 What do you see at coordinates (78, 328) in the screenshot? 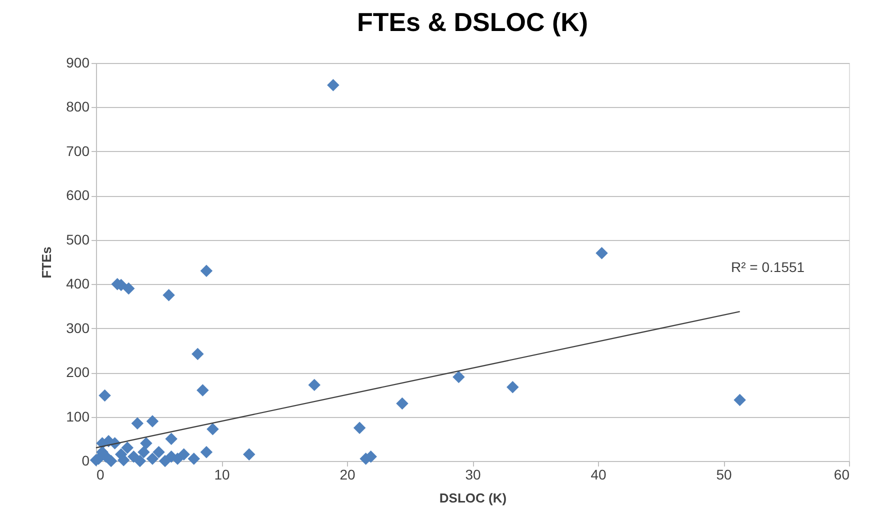
I see `y-tick-label: 300` at bounding box center [78, 328].